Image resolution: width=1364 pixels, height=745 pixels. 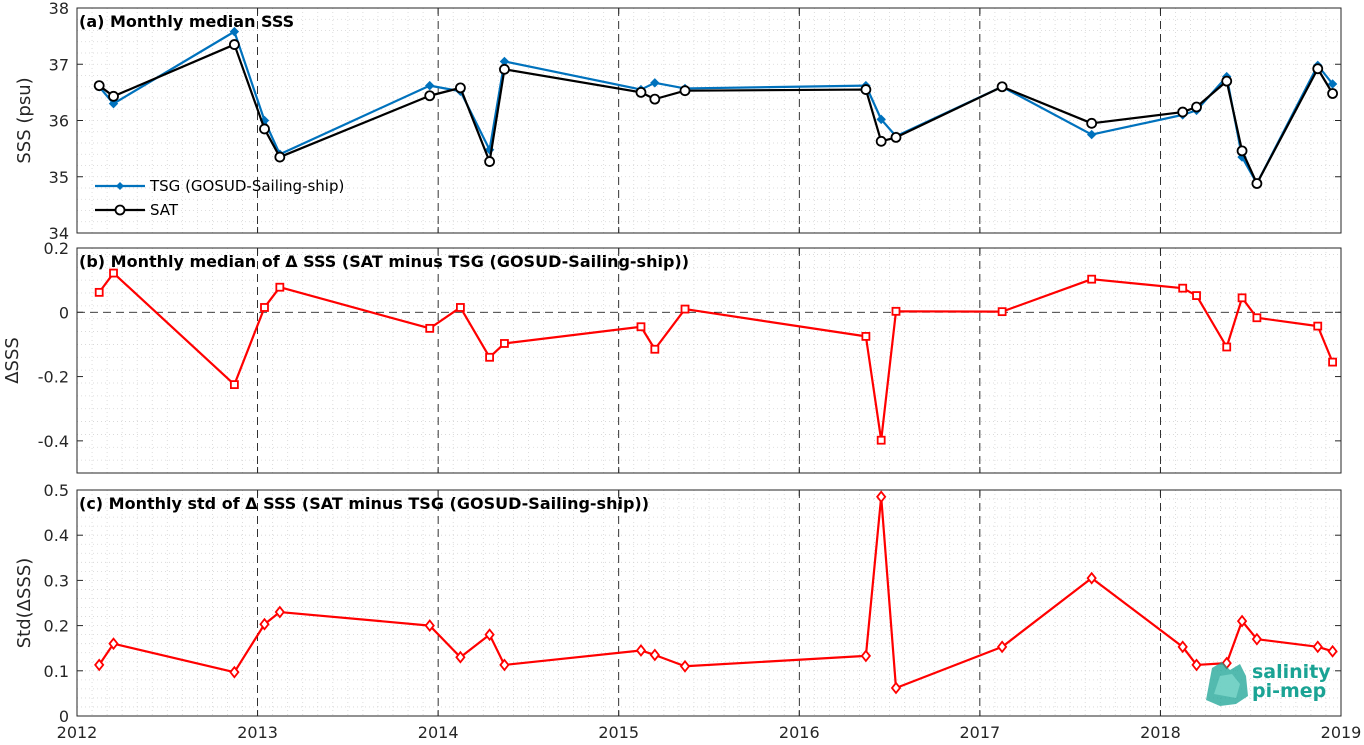 I want to click on panel-title: (a) Monthly median SSS, so click(x=186, y=21).